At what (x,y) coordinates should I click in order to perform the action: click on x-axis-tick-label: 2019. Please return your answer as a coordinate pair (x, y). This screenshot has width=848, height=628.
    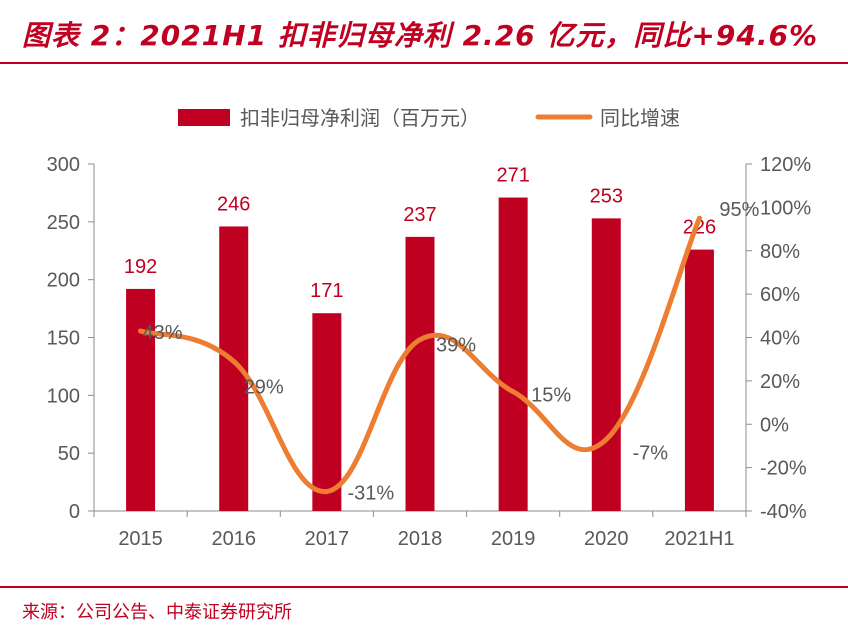
    Looking at the image, I should click on (513, 539).